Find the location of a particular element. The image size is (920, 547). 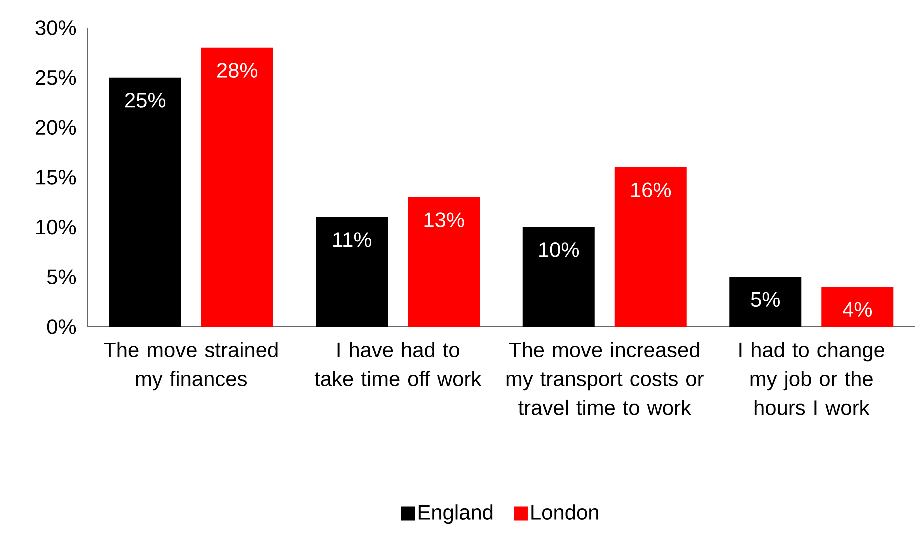

x-tick-label: I have had to take time off work is located at coordinates (398, 364).